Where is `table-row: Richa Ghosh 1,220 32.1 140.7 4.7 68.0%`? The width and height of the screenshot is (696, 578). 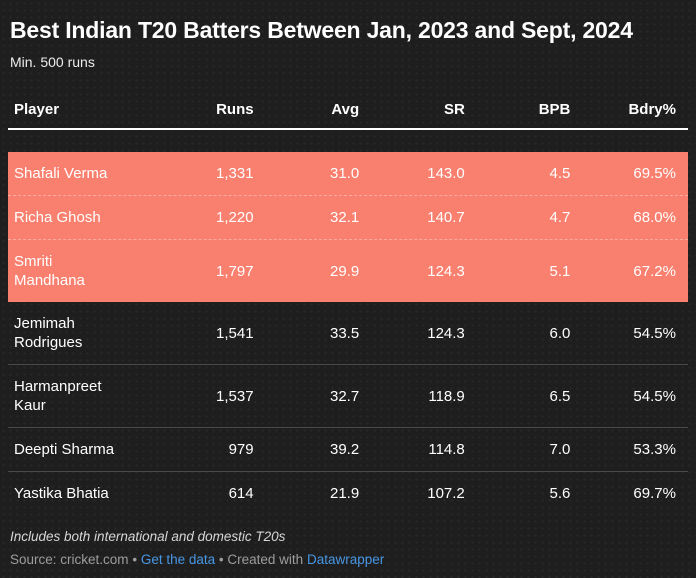 table-row: Richa Ghosh 1,220 32.1 140.7 4.7 68.0% is located at coordinates (348, 217).